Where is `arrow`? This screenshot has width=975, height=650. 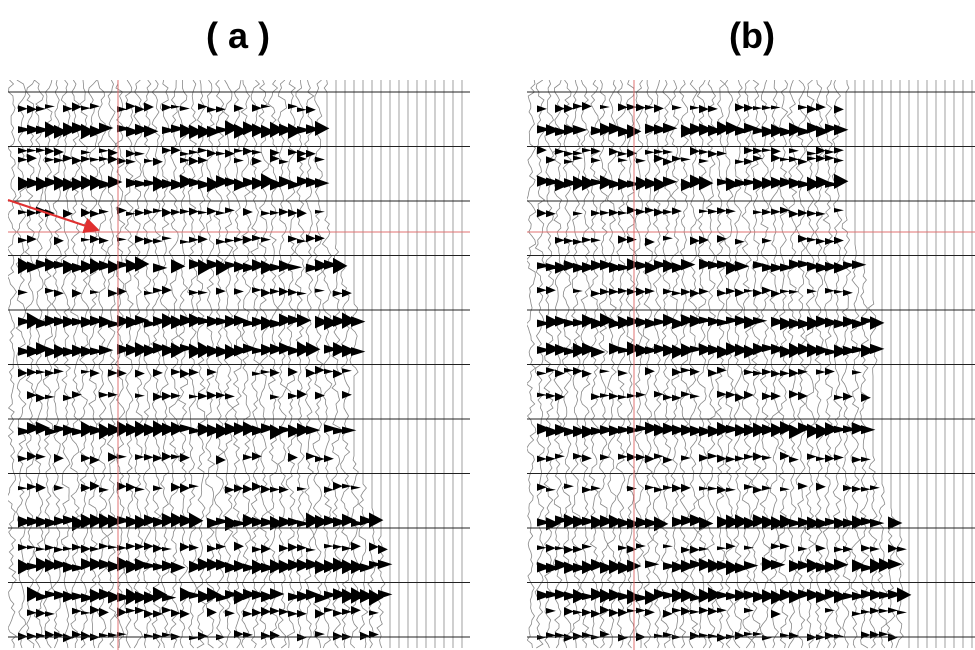 arrow is located at coordinates (53, 216).